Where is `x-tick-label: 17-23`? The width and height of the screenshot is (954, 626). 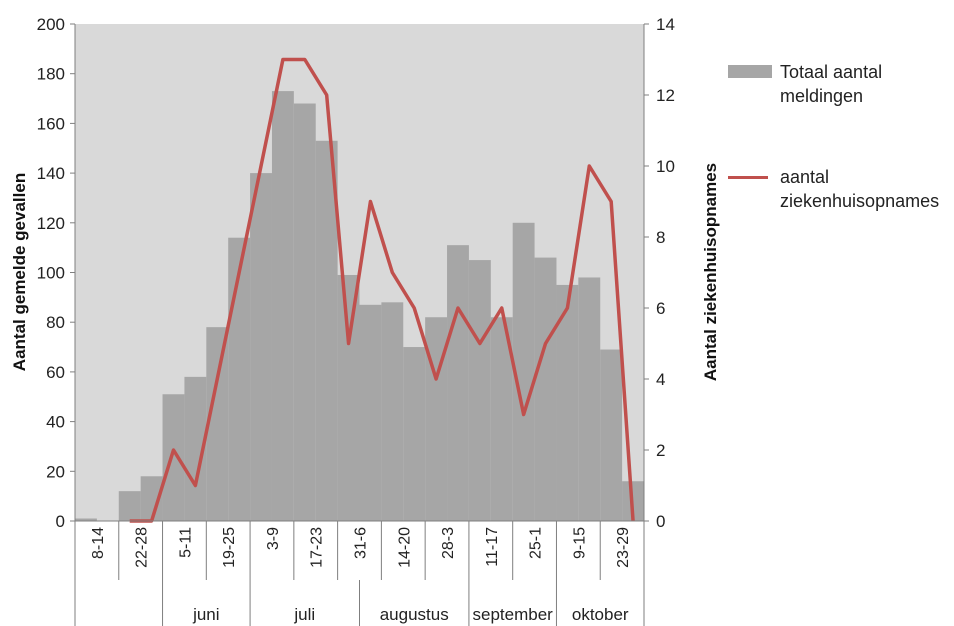 x-tick-label: 17-23 is located at coordinates (317, 547).